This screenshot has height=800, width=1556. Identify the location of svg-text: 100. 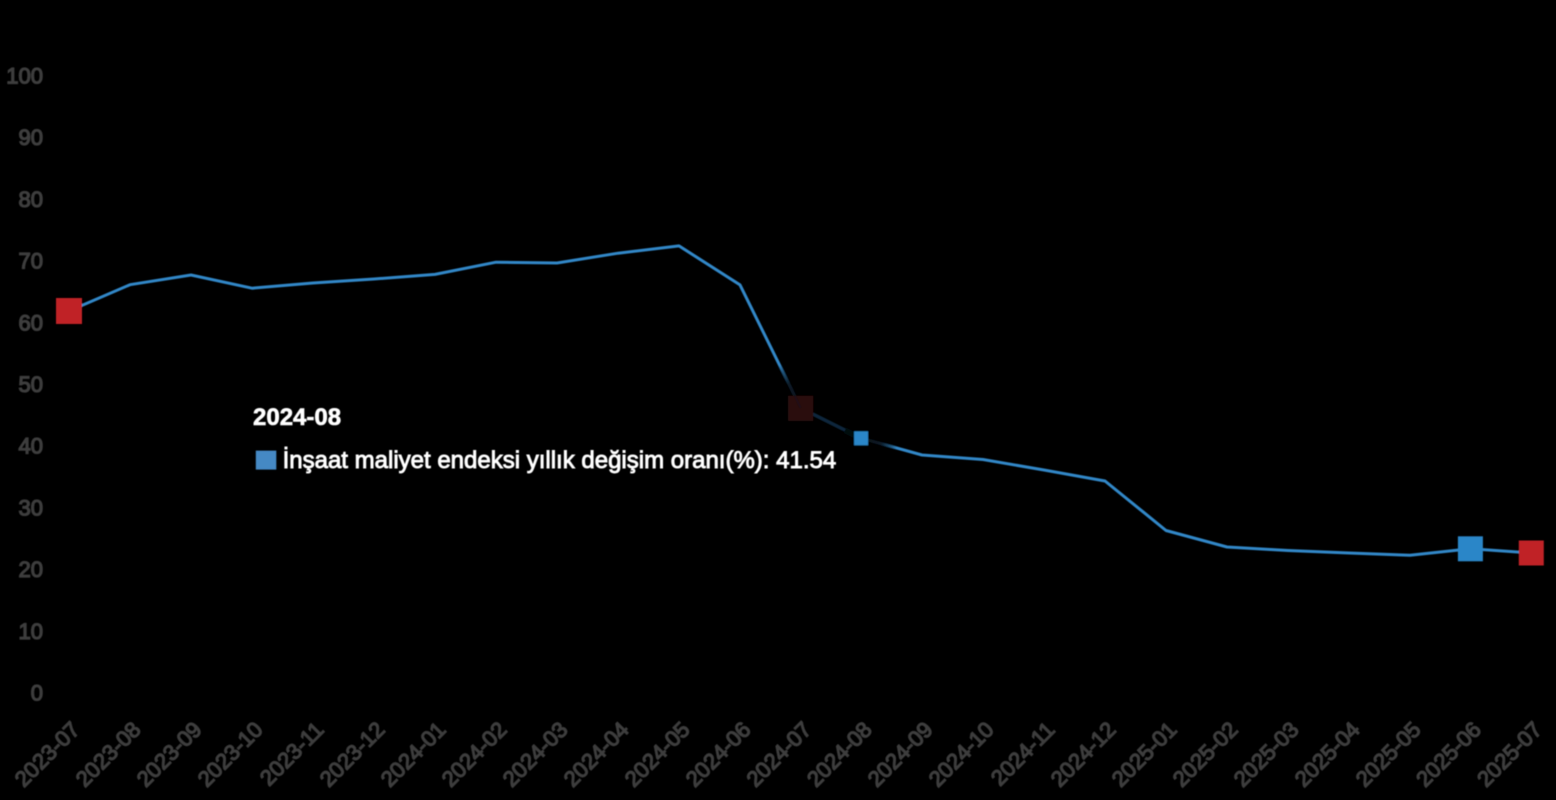
(24, 76).